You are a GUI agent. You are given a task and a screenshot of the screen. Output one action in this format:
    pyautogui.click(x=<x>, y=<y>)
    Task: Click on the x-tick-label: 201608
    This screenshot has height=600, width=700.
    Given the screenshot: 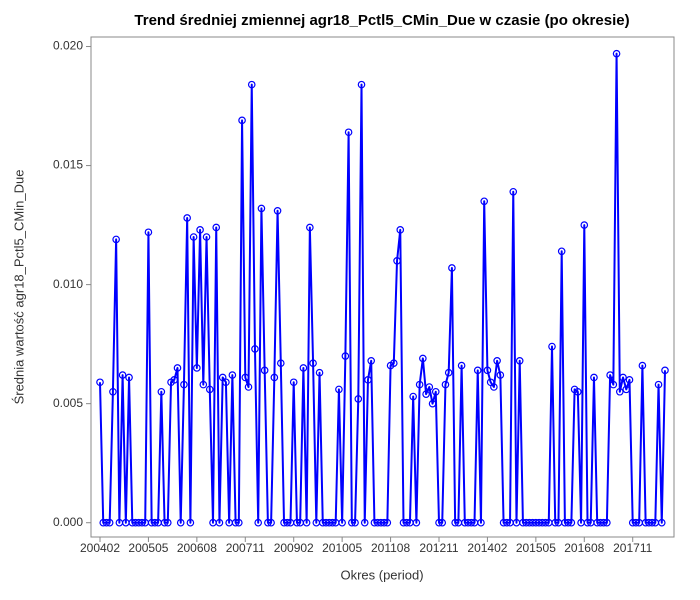 What is the action you would take?
    pyautogui.click(x=584, y=548)
    